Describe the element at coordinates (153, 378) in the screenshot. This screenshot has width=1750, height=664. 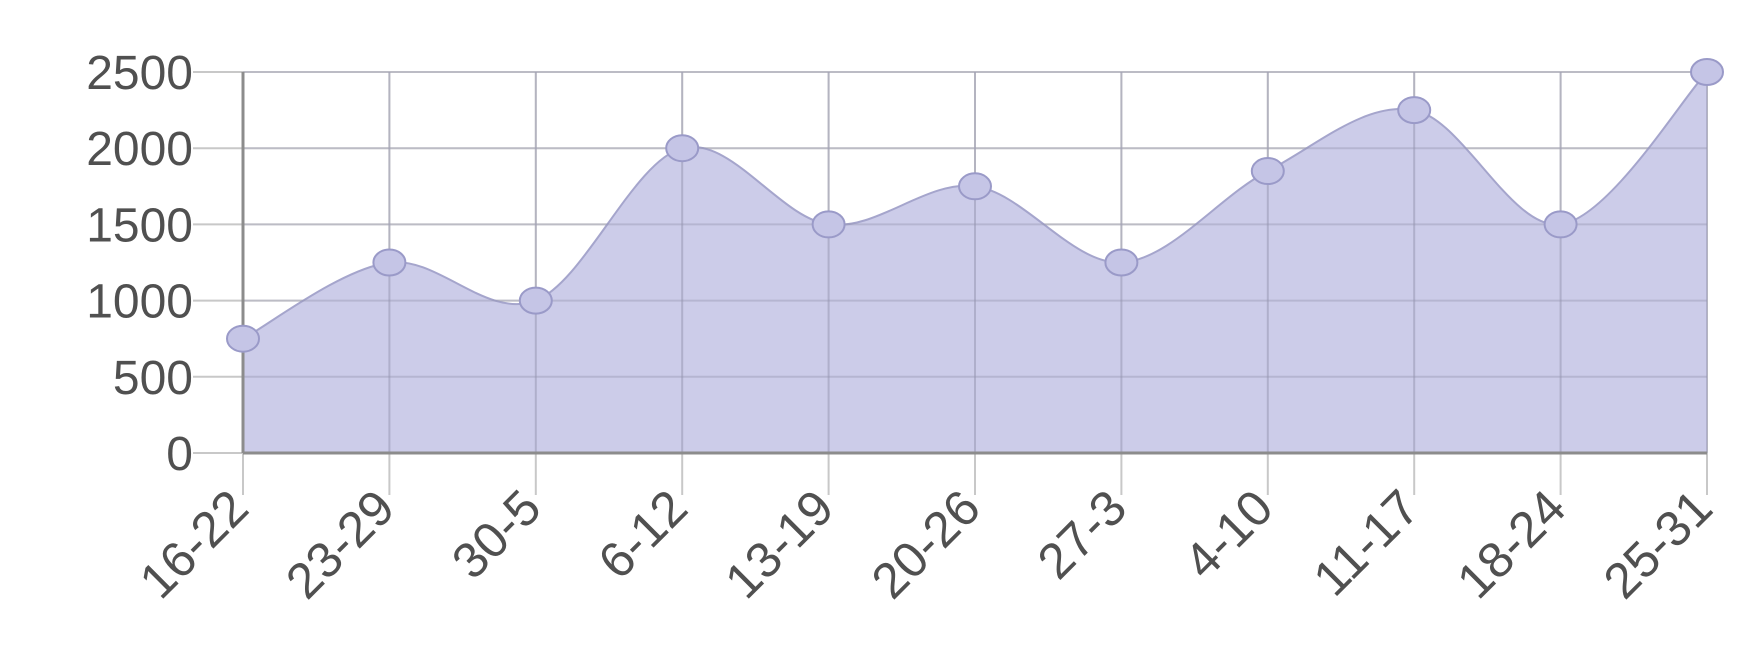
I see `y-tick-label: 500` at that location.